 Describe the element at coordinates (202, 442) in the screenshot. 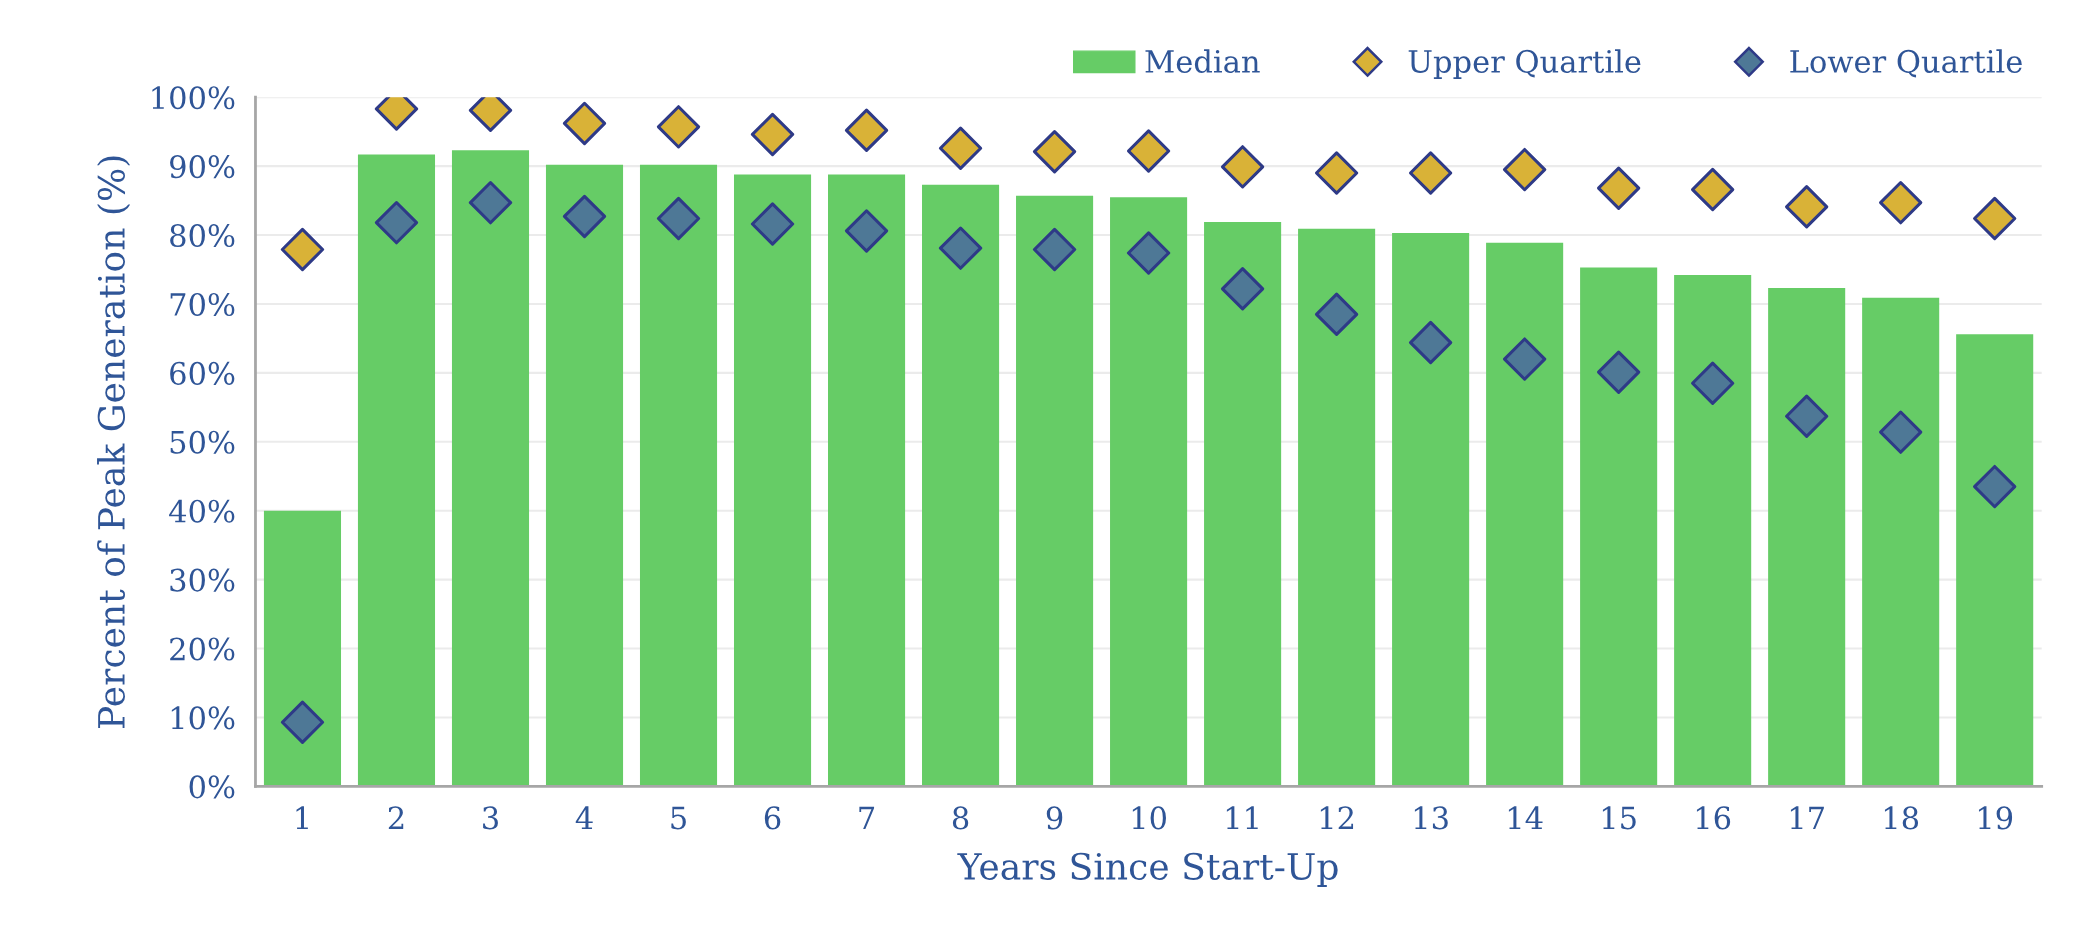

I see `y-tick-label: 50%` at that location.